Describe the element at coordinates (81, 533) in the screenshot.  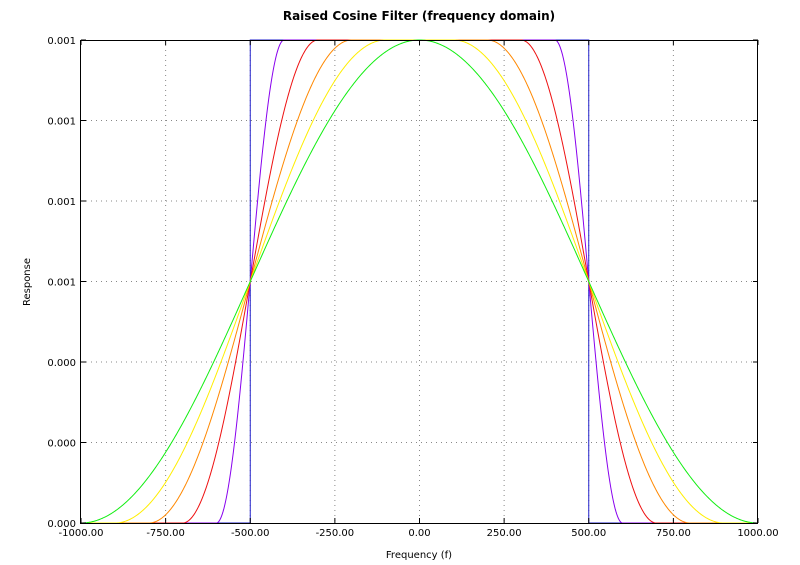
I see `x-tick-label: -1000.00` at that location.